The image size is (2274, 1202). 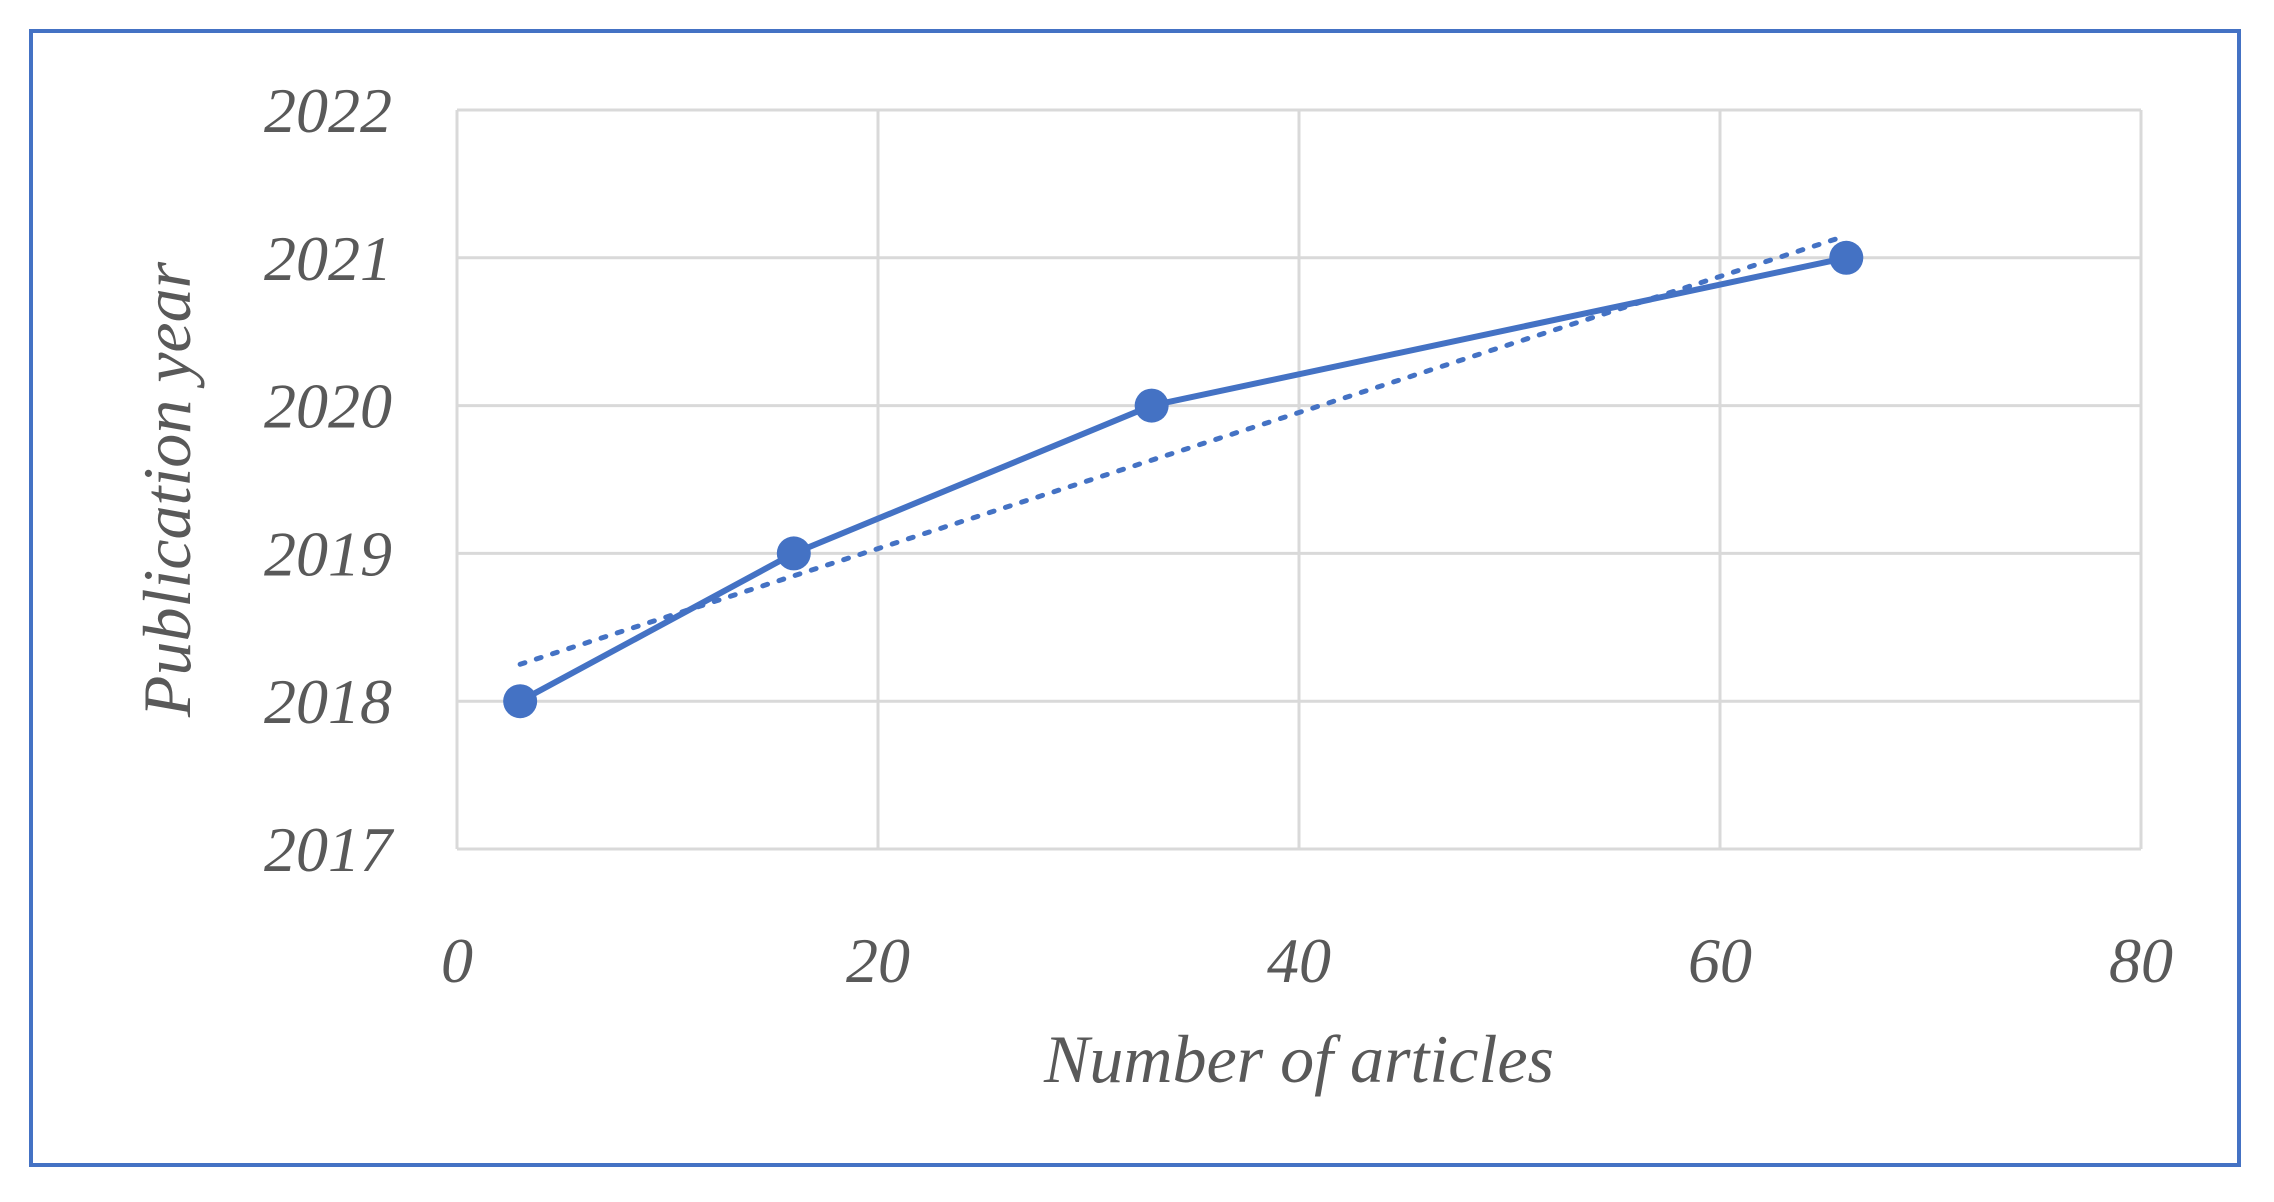 What do you see at coordinates (1298, 1059) in the screenshot?
I see `x-axis-title: Number of articles` at bounding box center [1298, 1059].